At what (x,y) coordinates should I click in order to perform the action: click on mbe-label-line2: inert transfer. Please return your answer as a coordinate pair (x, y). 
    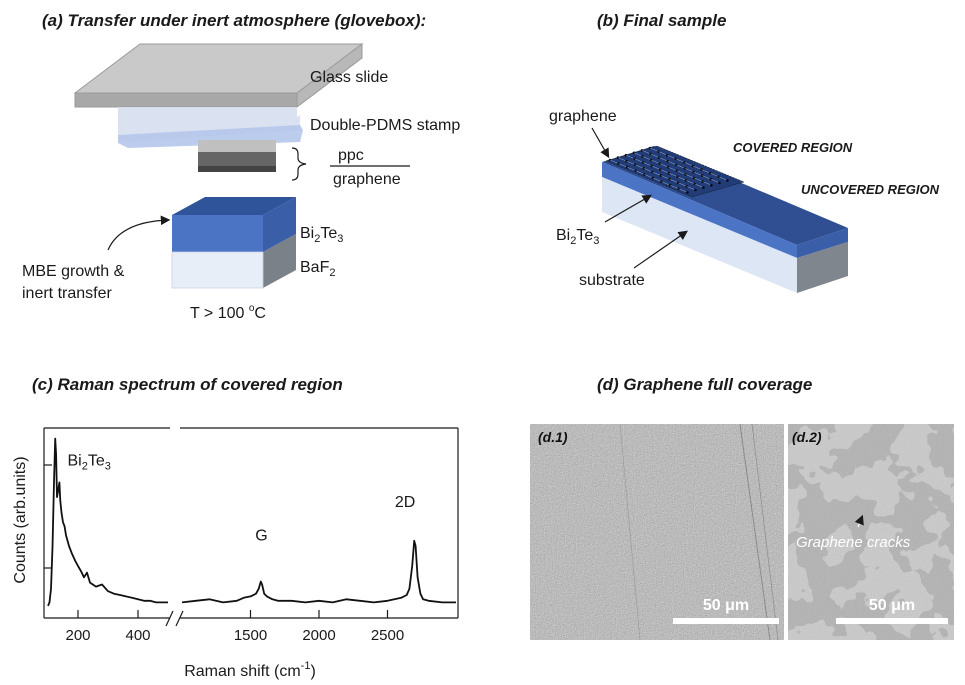
    Looking at the image, I should click on (67, 293).